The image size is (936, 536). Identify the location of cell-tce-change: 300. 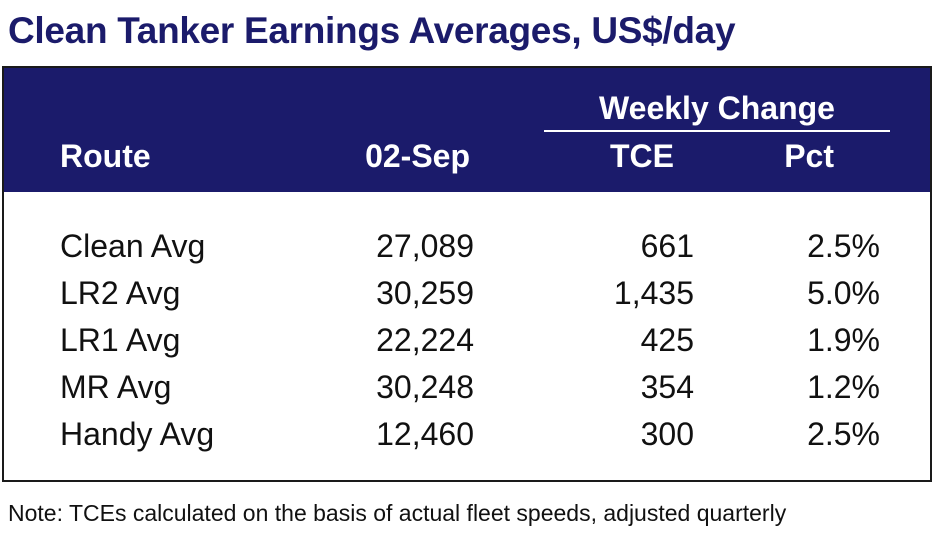
(667, 434).